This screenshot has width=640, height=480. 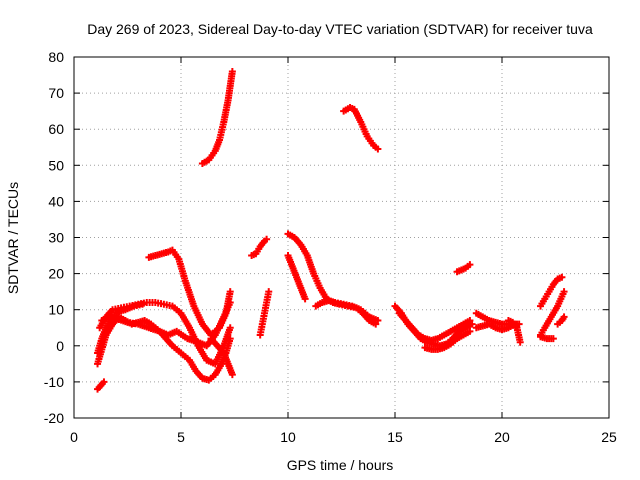 What do you see at coordinates (164, 348) in the screenshot?
I see `series-track-f` at bounding box center [164, 348].